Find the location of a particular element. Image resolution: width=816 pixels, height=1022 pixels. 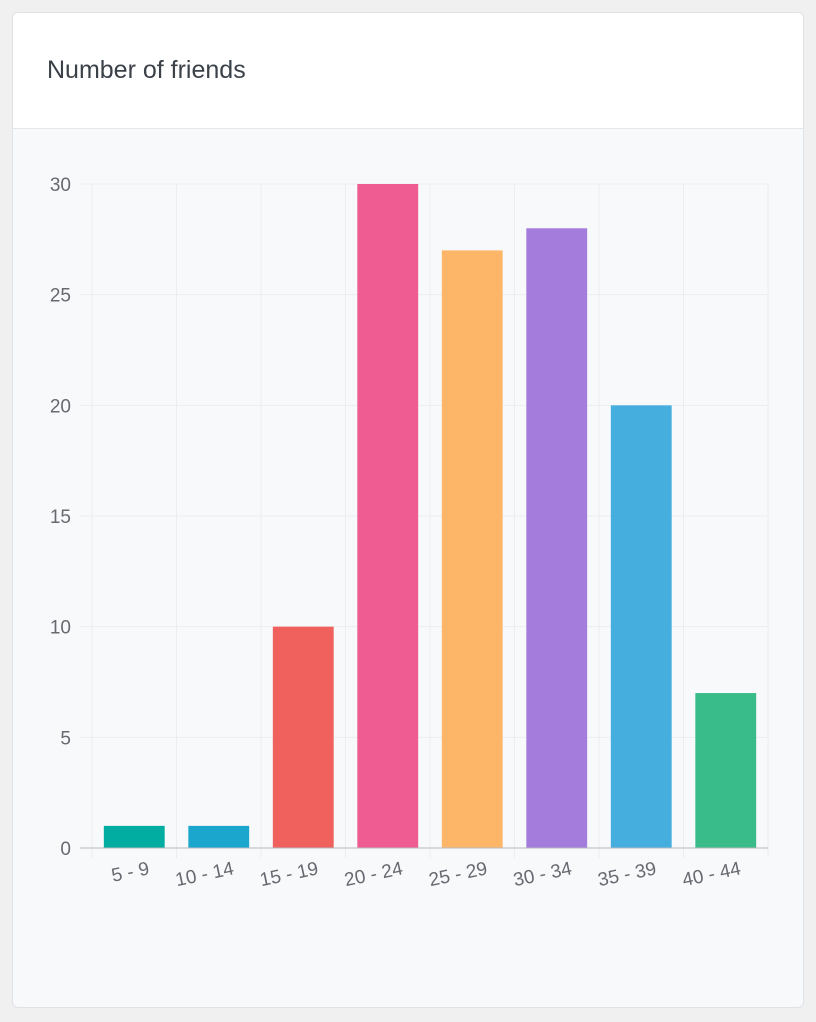

y-tick-label: 5 is located at coordinates (65, 738).